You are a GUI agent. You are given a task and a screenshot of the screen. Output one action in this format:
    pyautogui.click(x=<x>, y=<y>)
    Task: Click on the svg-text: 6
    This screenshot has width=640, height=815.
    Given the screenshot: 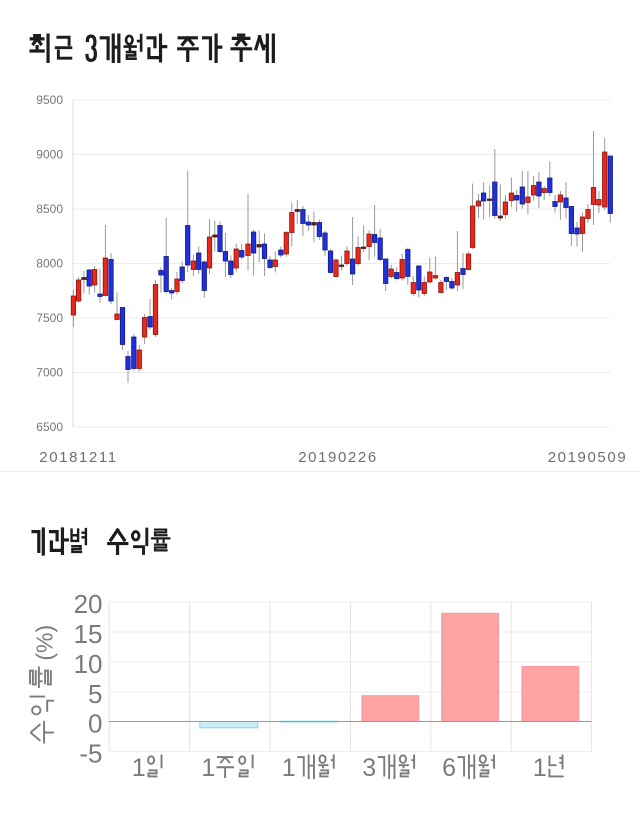 What is the action you would take?
    pyautogui.click(x=449, y=768)
    